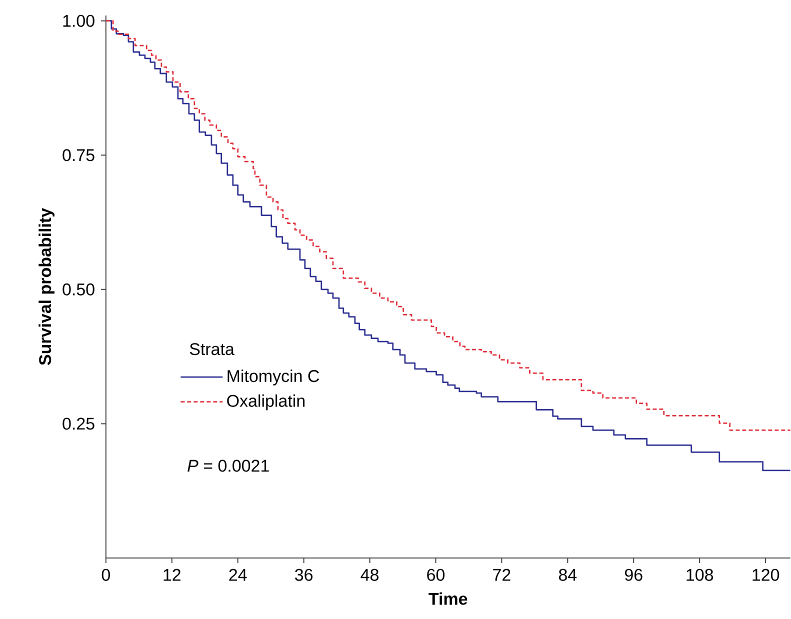  I want to click on x-tick-label: 60, so click(436, 574).